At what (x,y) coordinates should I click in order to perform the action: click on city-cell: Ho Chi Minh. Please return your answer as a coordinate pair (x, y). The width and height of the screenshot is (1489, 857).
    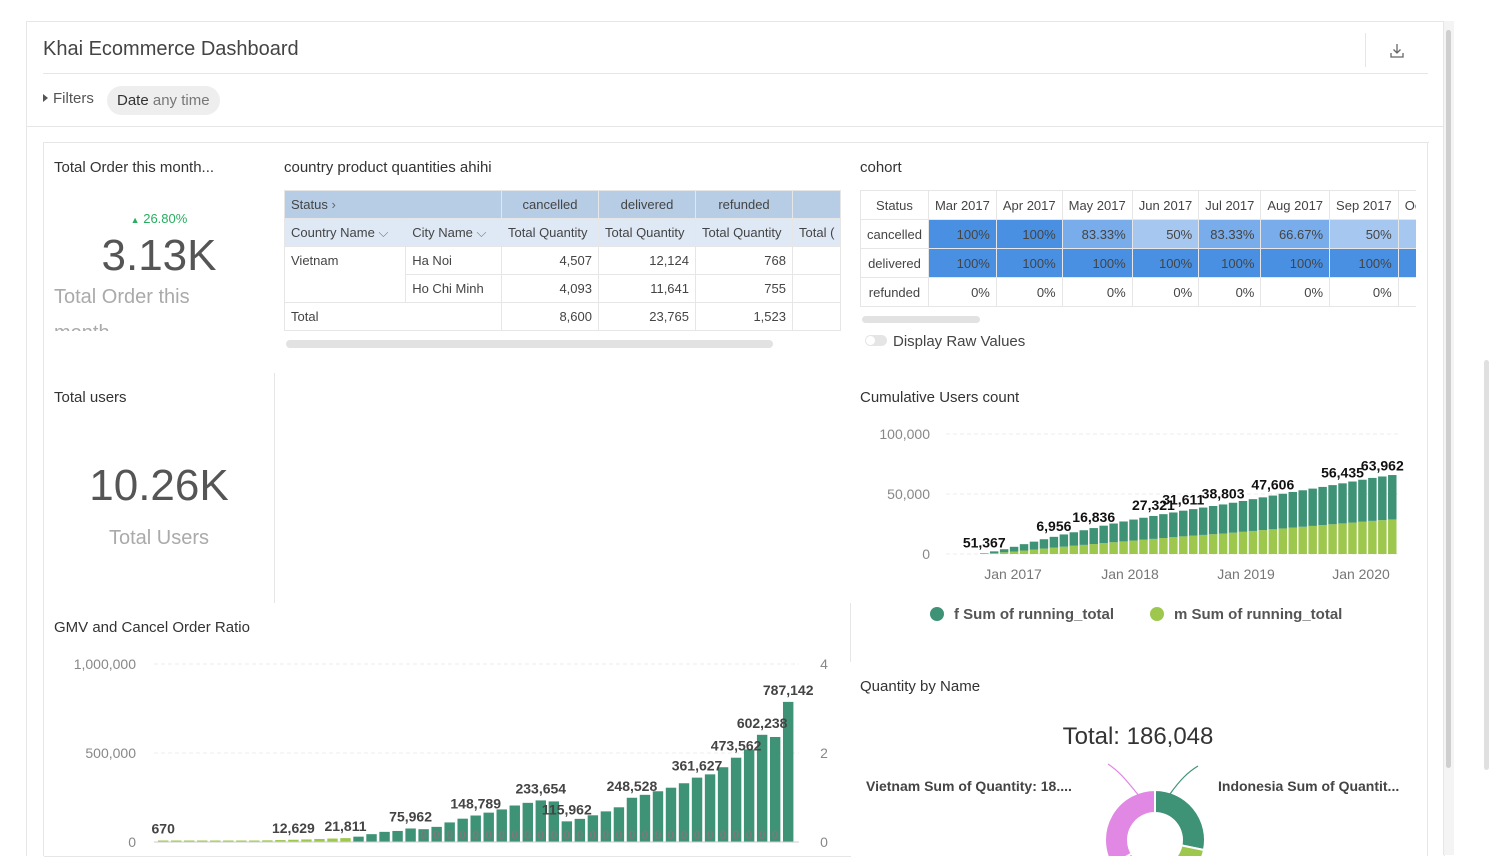
    Looking at the image, I should click on (454, 289).